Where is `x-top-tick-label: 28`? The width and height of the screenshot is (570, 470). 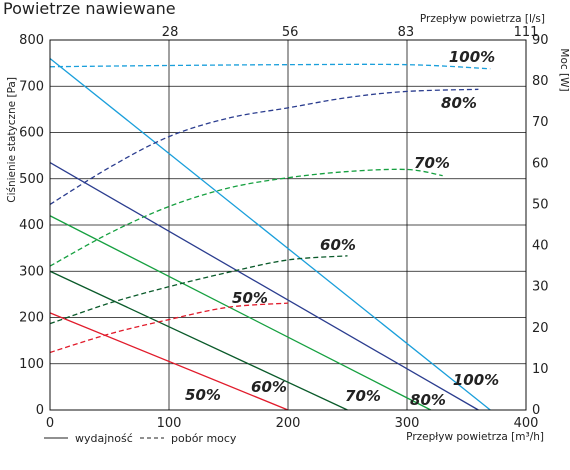 x-top-tick-label: 28 is located at coordinates (170, 32).